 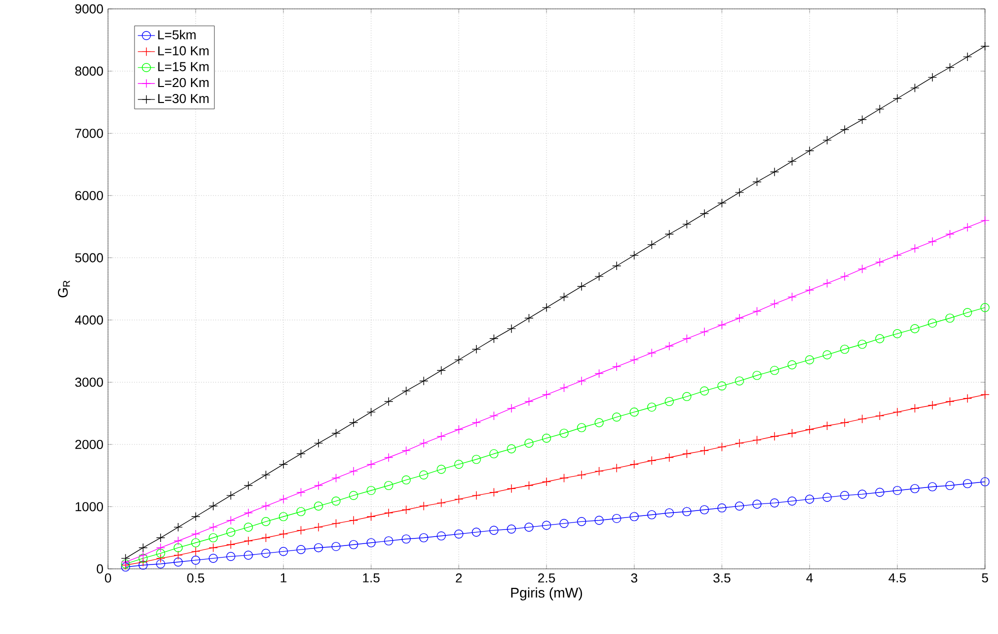 I want to click on y-tick-label: 0, so click(x=99, y=569).